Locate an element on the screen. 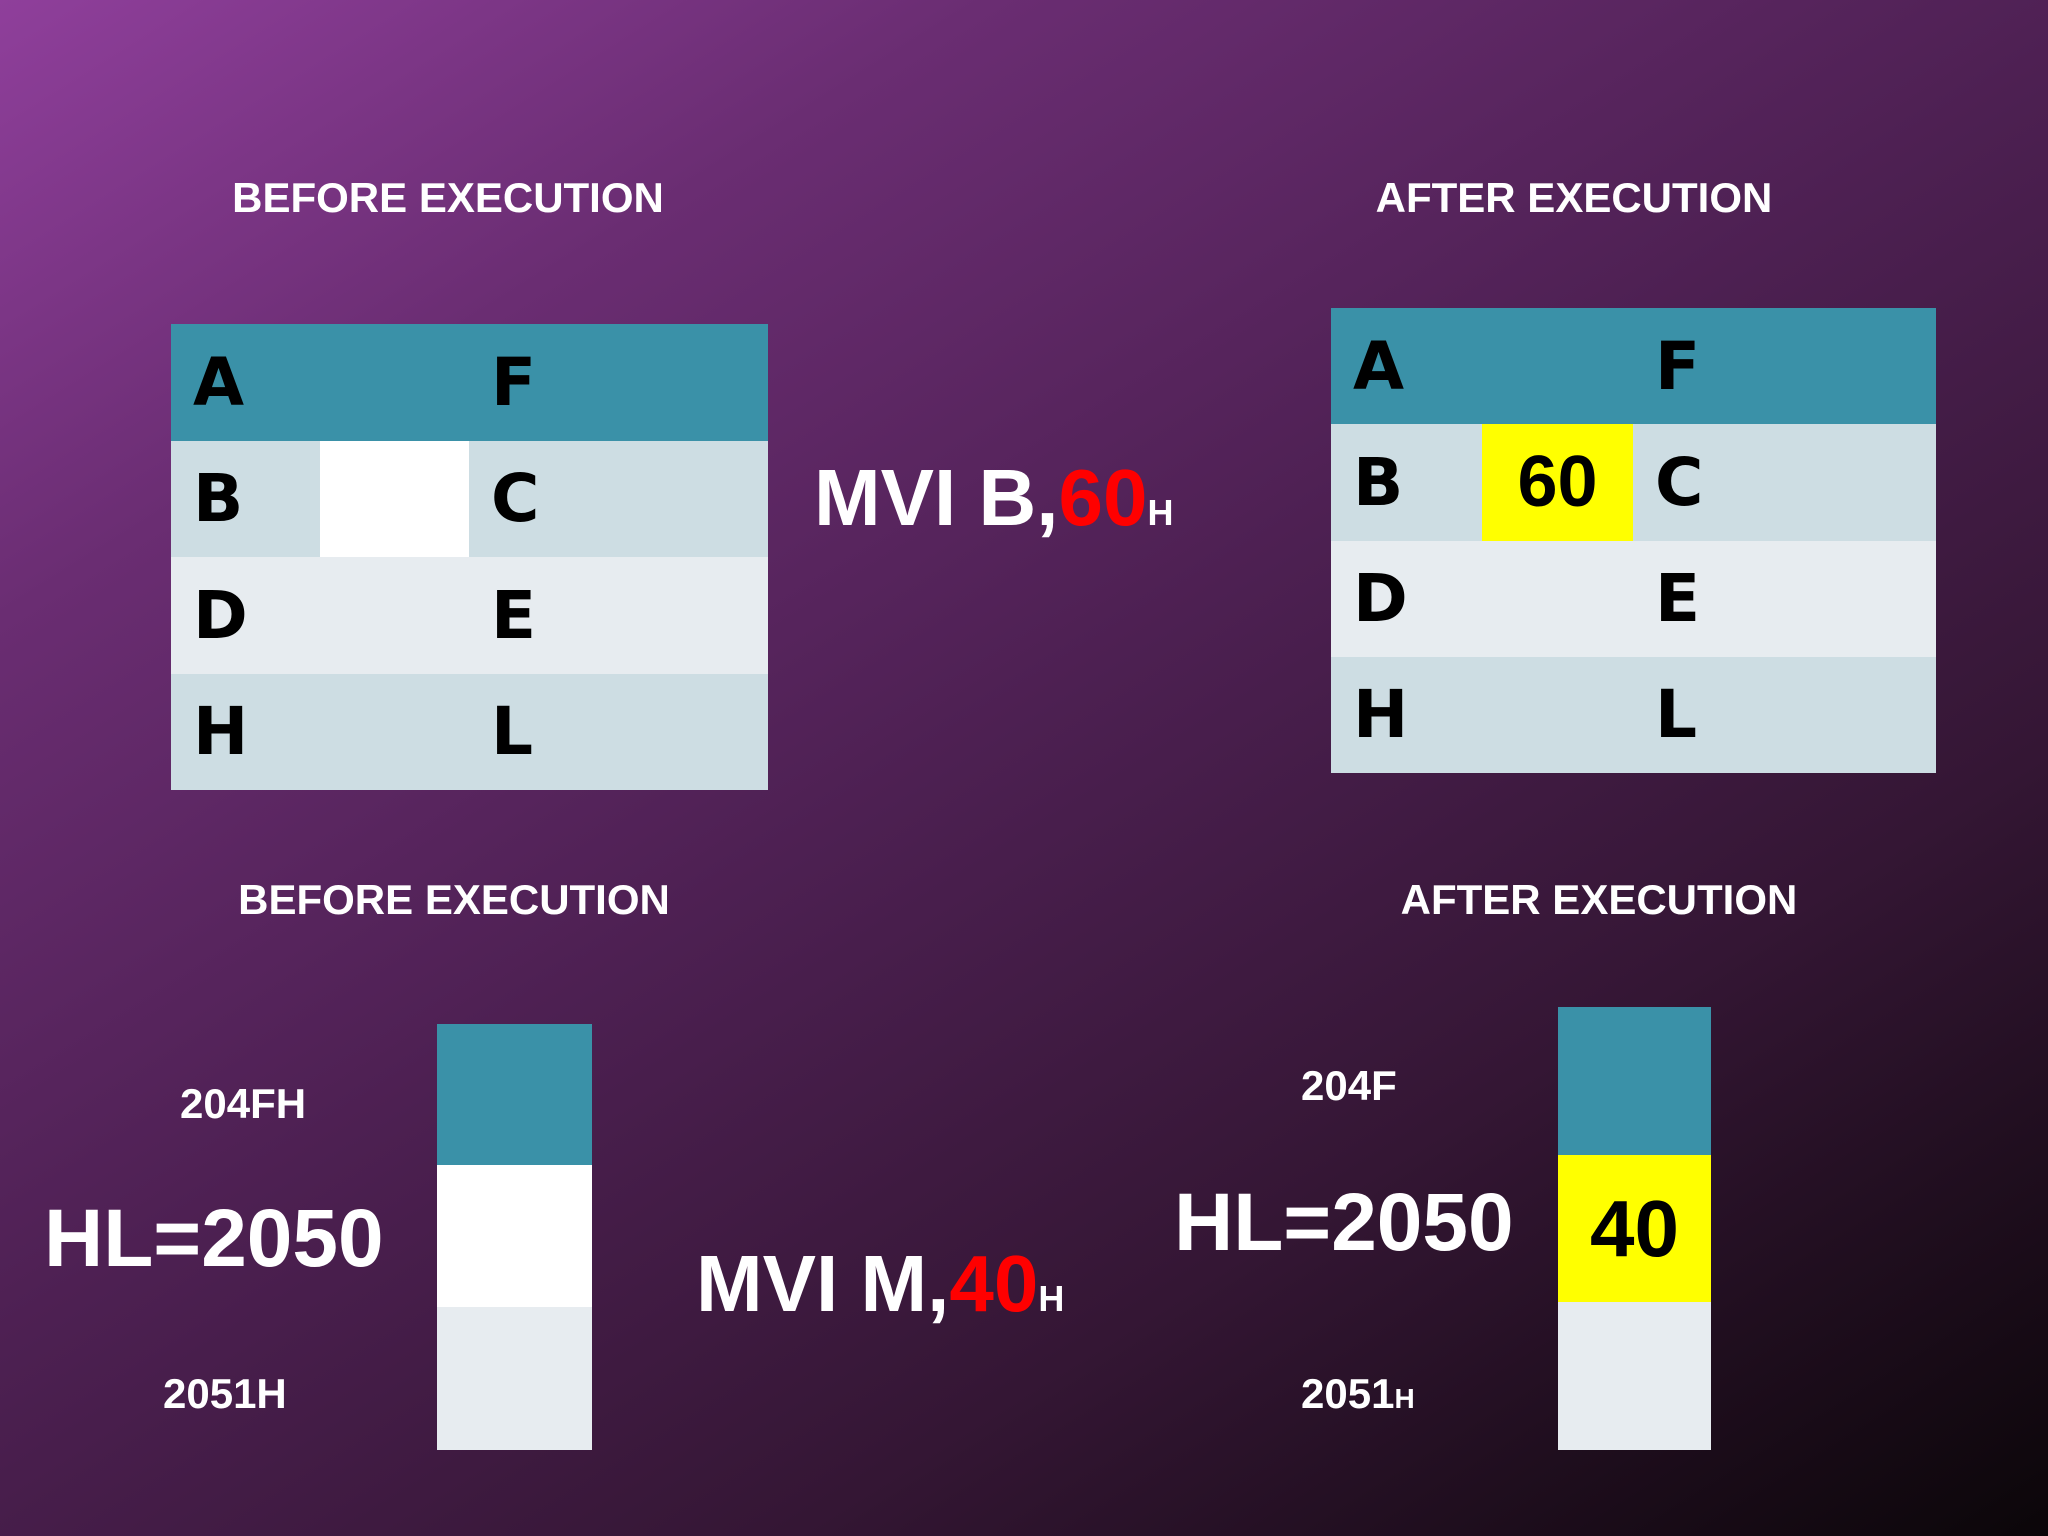 Image resolution: width=2048 pixels, height=1536 pixels. address-number: 2051 is located at coordinates (1348, 1393).